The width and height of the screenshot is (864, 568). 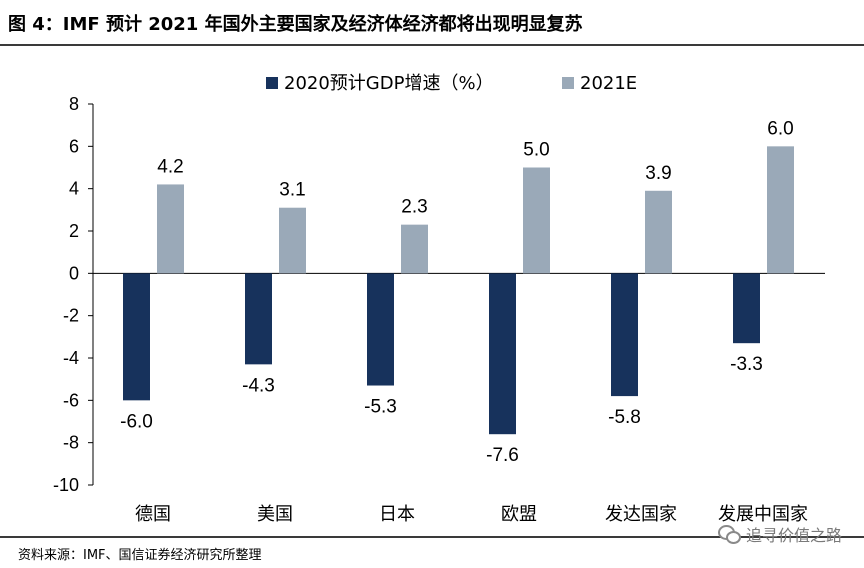 I want to click on data-label: 6.0, so click(x=780, y=128).